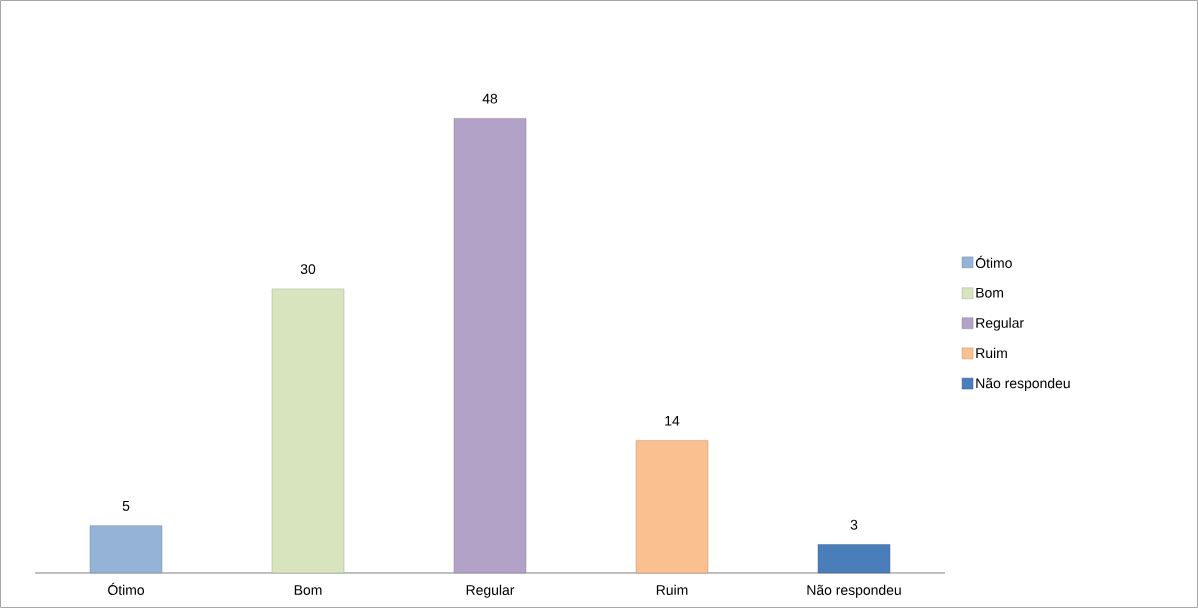 The image size is (1198, 608). Describe the element at coordinates (991, 353) in the screenshot. I see `legend-label: Ruim` at that location.